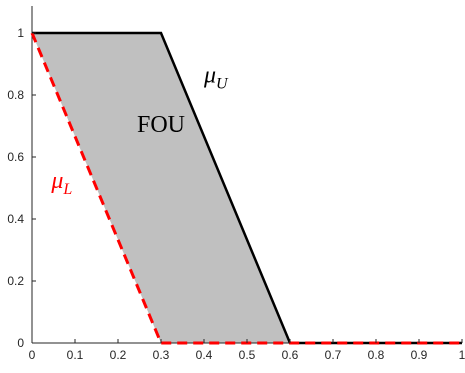  Describe the element at coordinates (222, 84) in the screenshot. I see `mu-upper-subscript: U` at that location.